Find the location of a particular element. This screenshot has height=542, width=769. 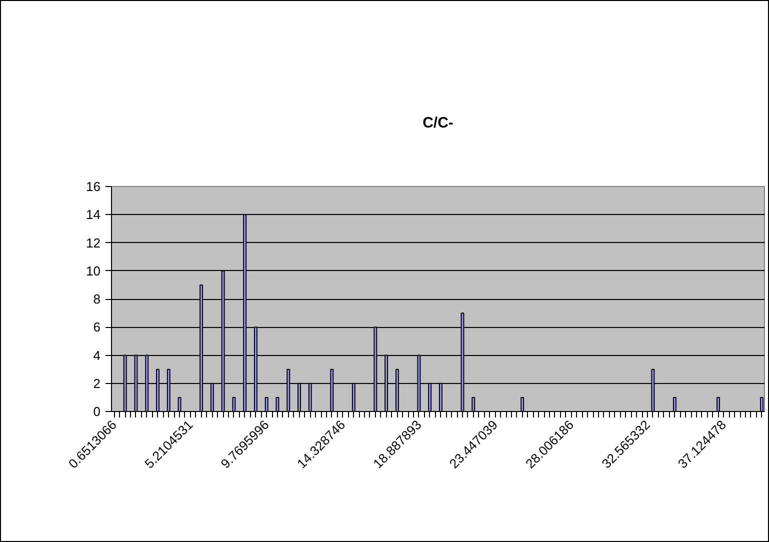

y-tick-label: 2 is located at coordinates (97, 383).